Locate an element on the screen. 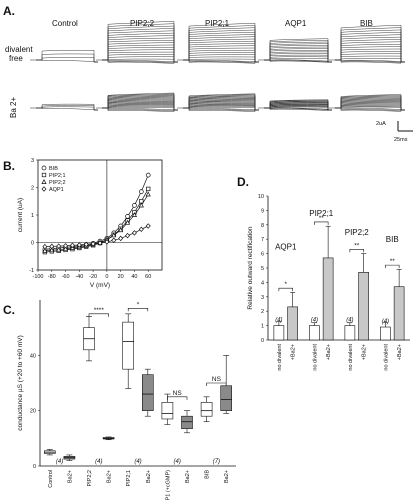 The height and width of the screenshot is (500, 416). y-tick-label: 4 is located at coordinates (262, 283).